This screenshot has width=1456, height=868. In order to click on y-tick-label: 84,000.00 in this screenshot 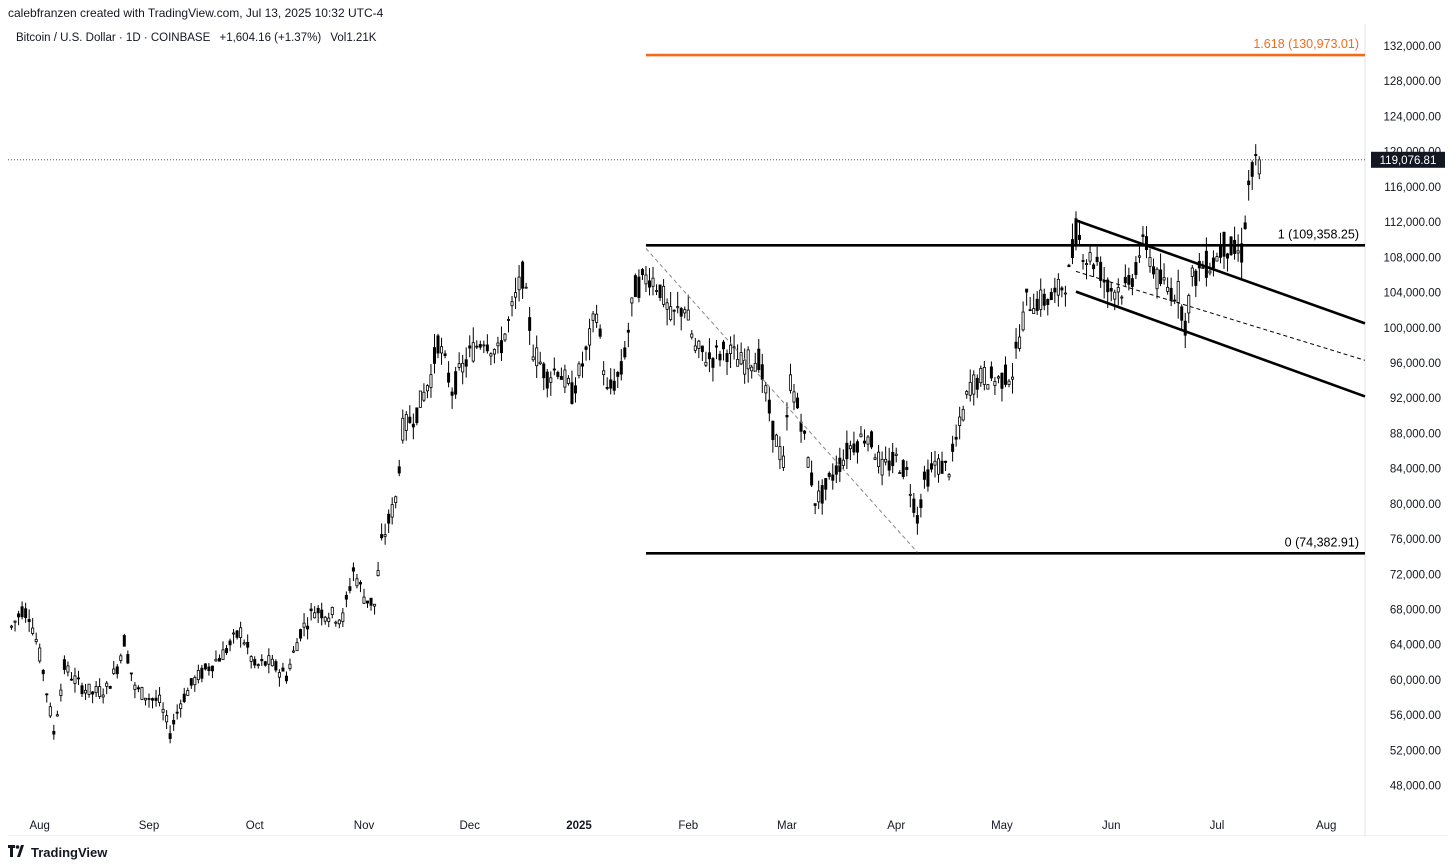, I will do `click(1415, 470)`.